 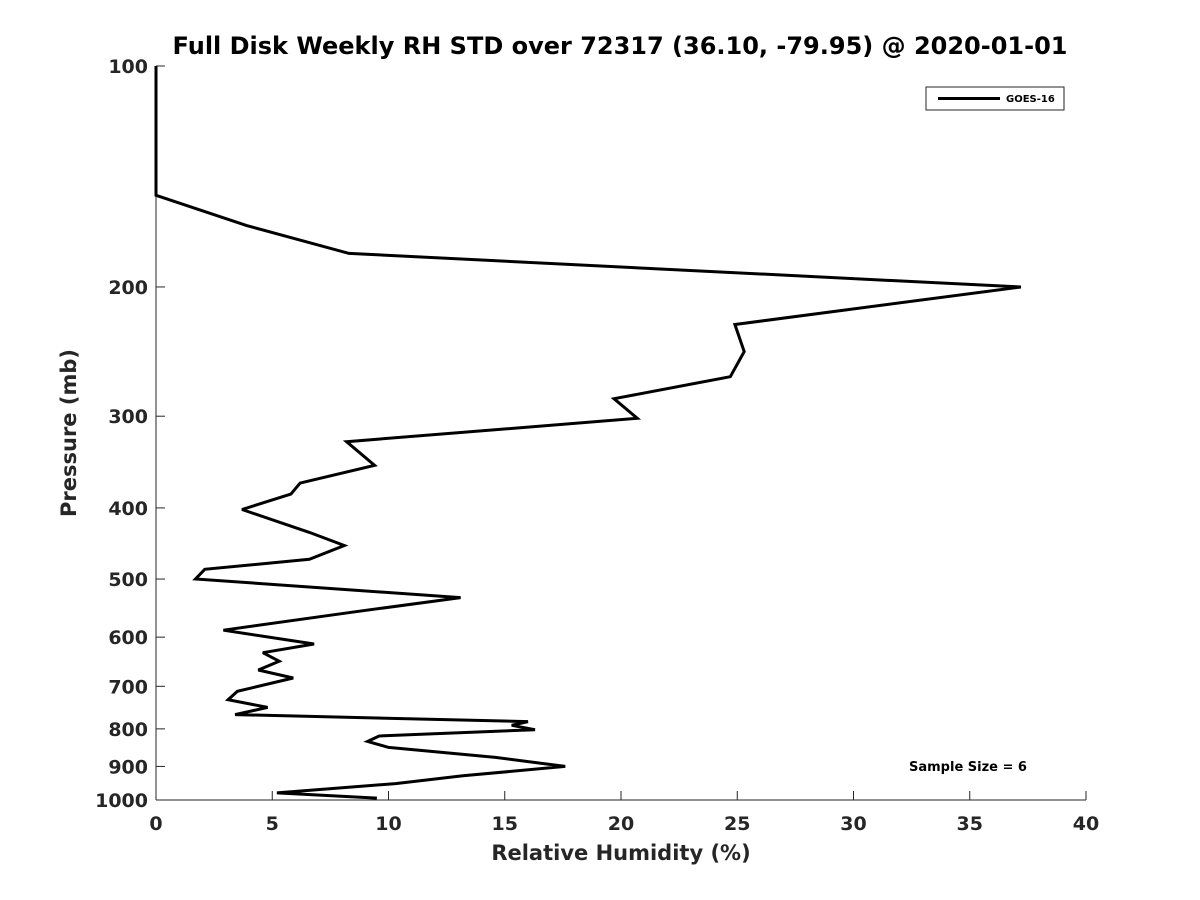 I want to click on sample-size-annotation: Sample Size = 6, so click(x=968, y=767).